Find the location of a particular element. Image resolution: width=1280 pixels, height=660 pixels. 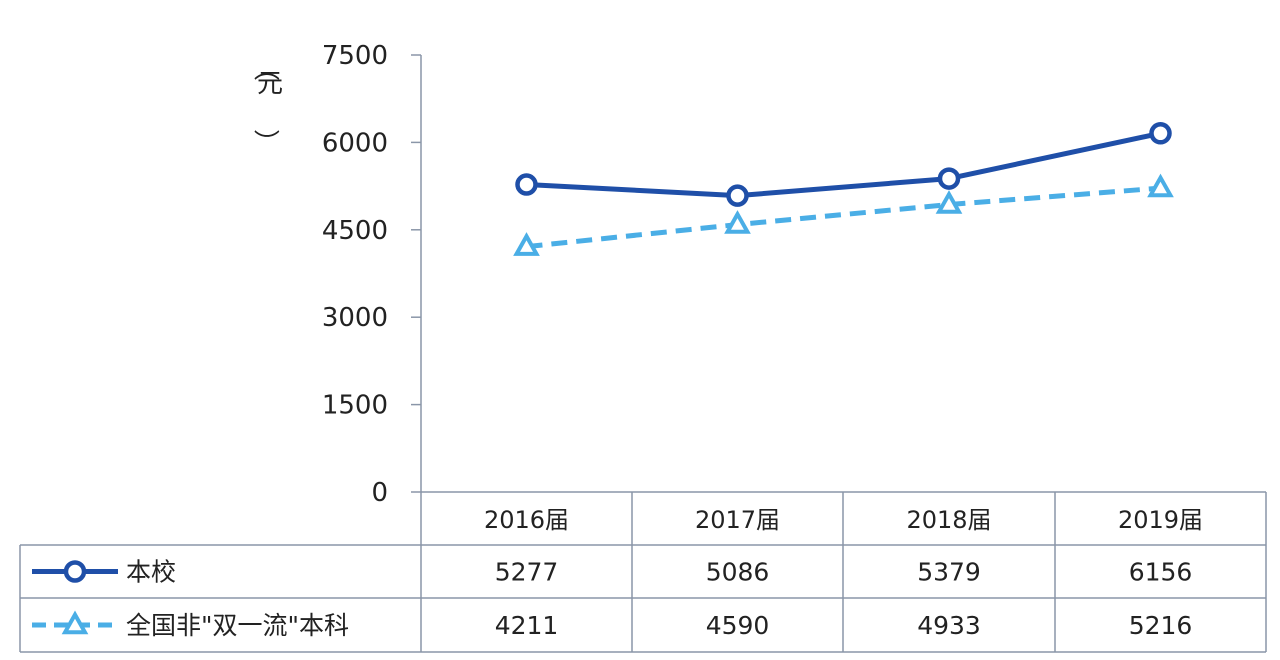

data-table-value: 5277 is located at coordinates (527, 572).